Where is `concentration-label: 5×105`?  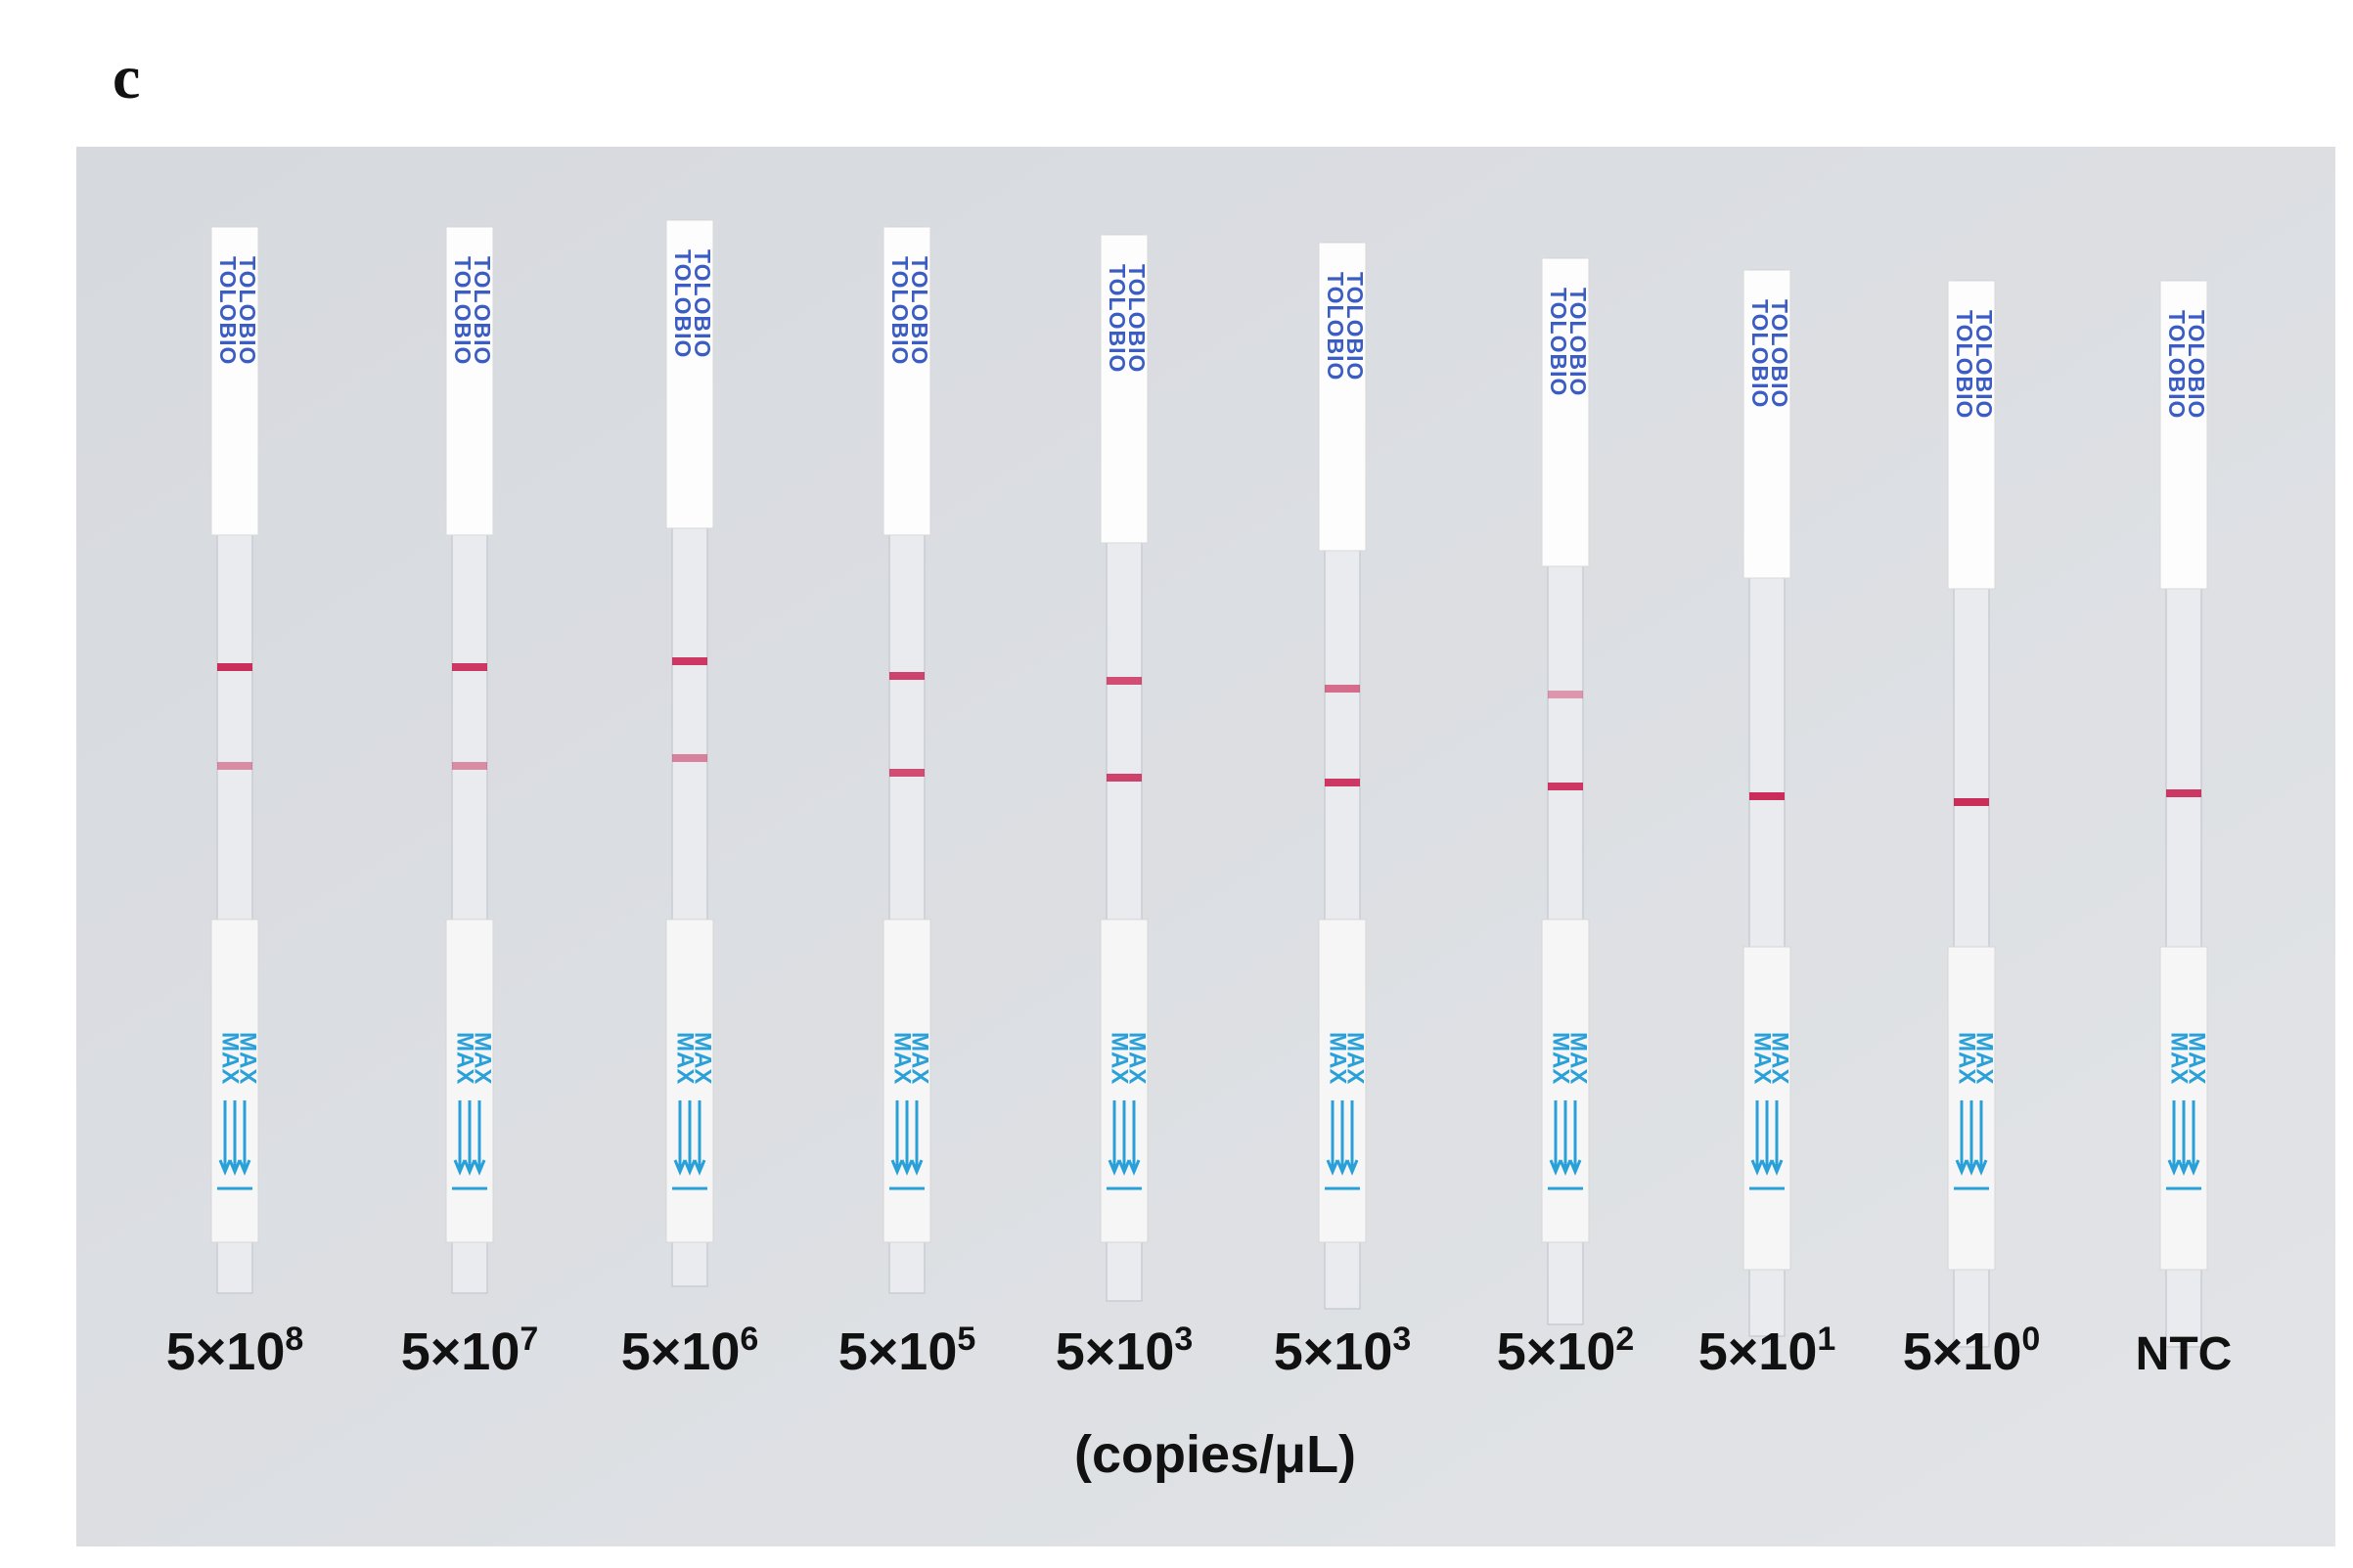 concentration-label: 5×105 is located at coordinates (907, 1351).